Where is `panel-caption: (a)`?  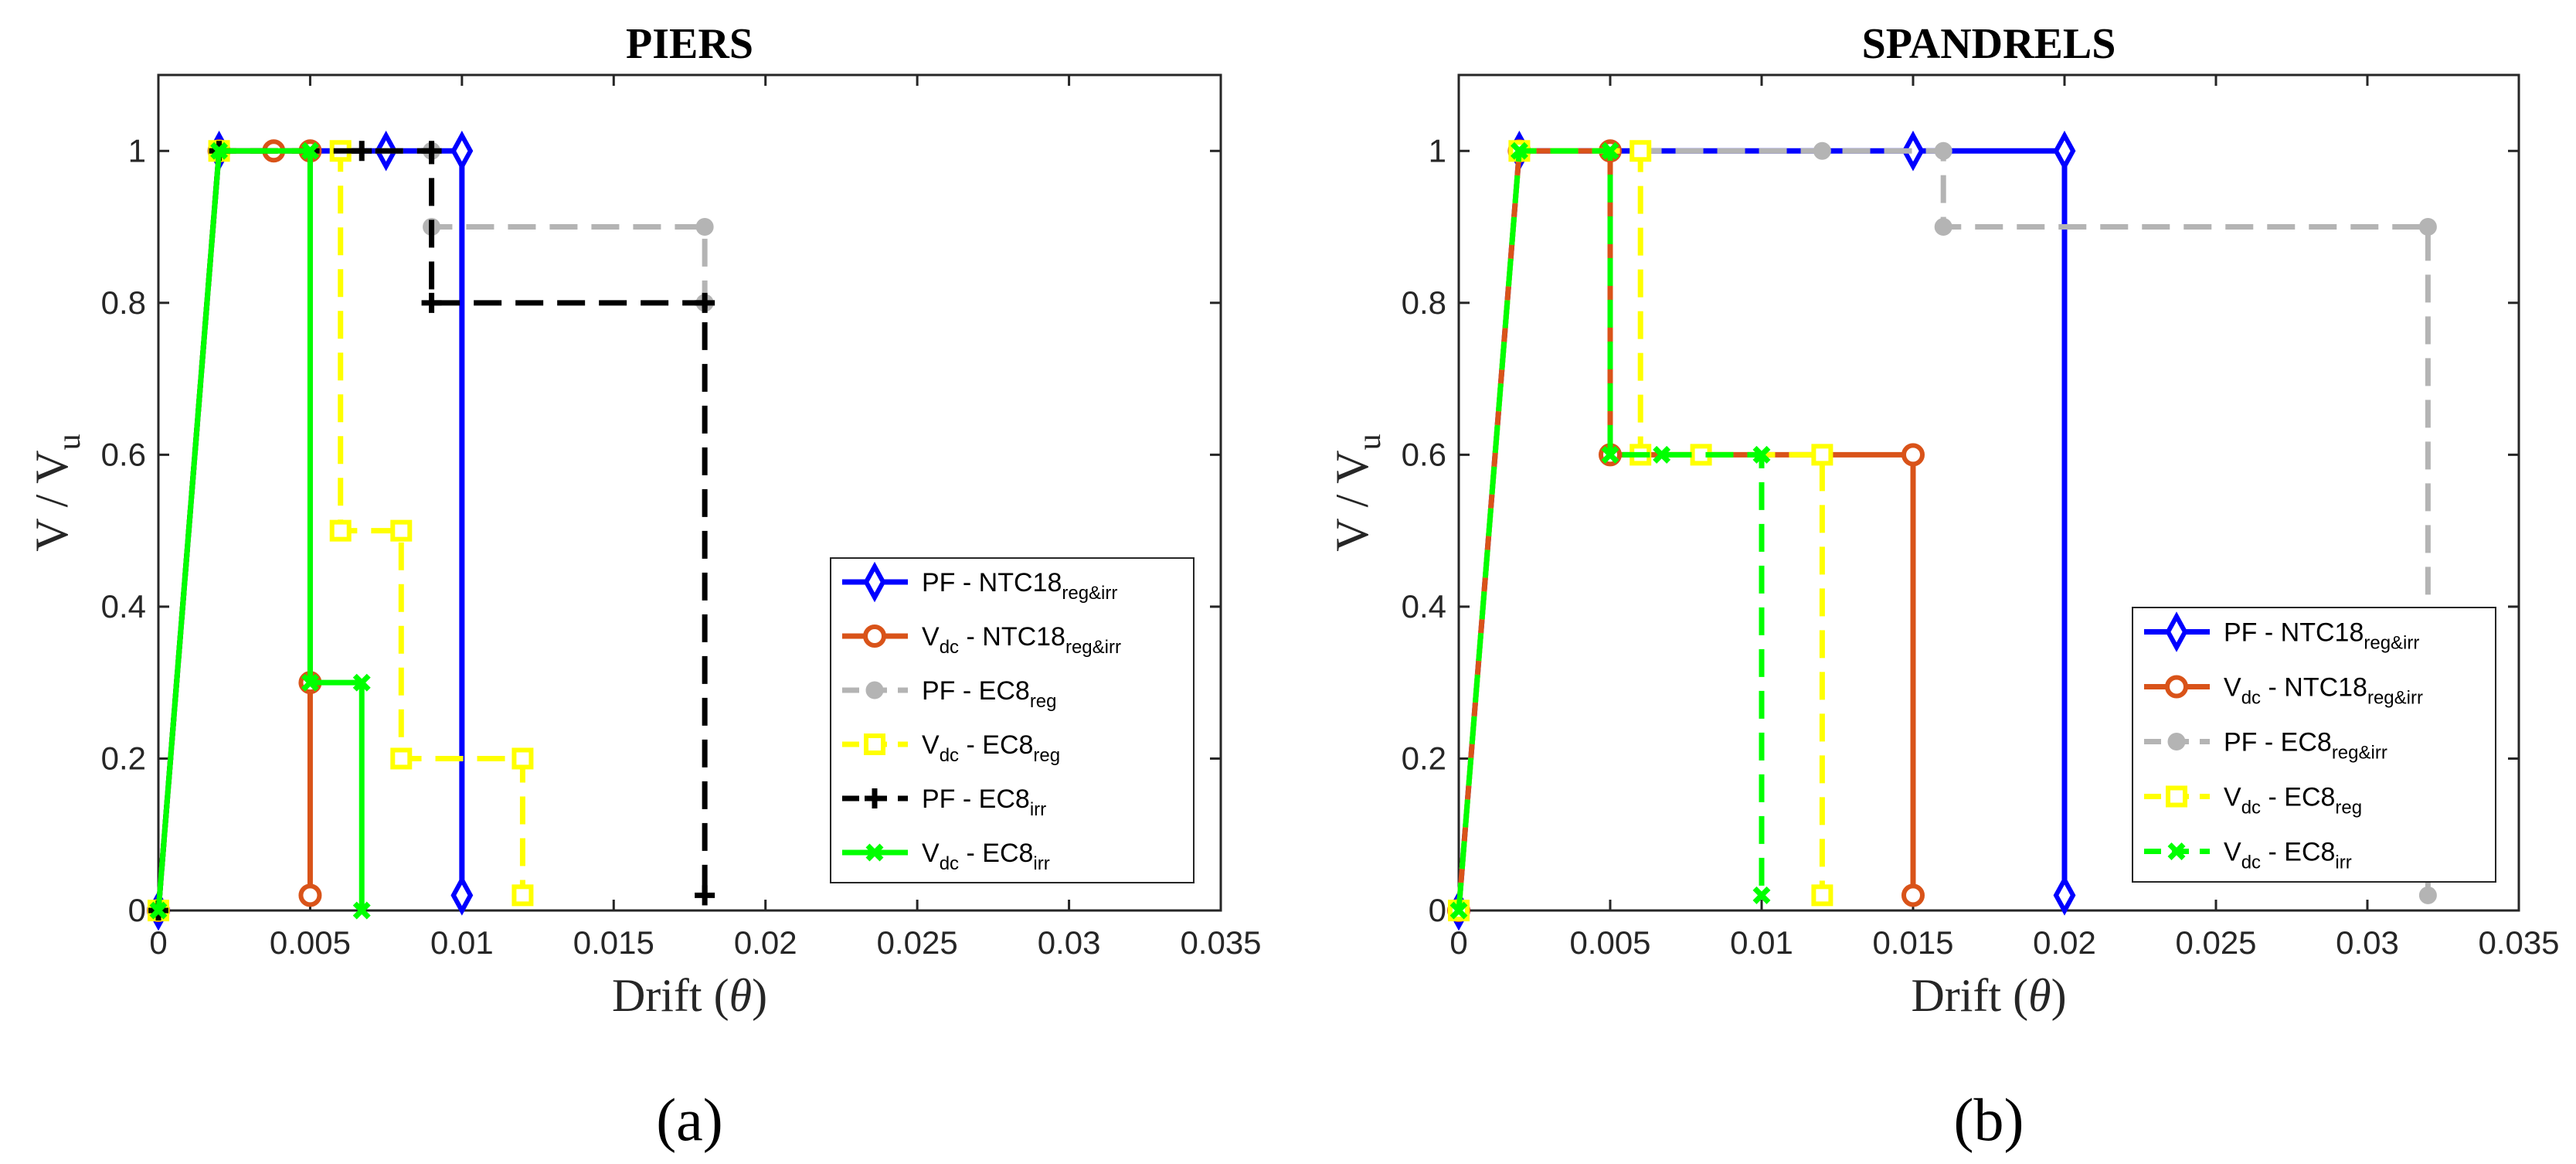 panel-caption: (a) is located at coordinates (689, 1119).